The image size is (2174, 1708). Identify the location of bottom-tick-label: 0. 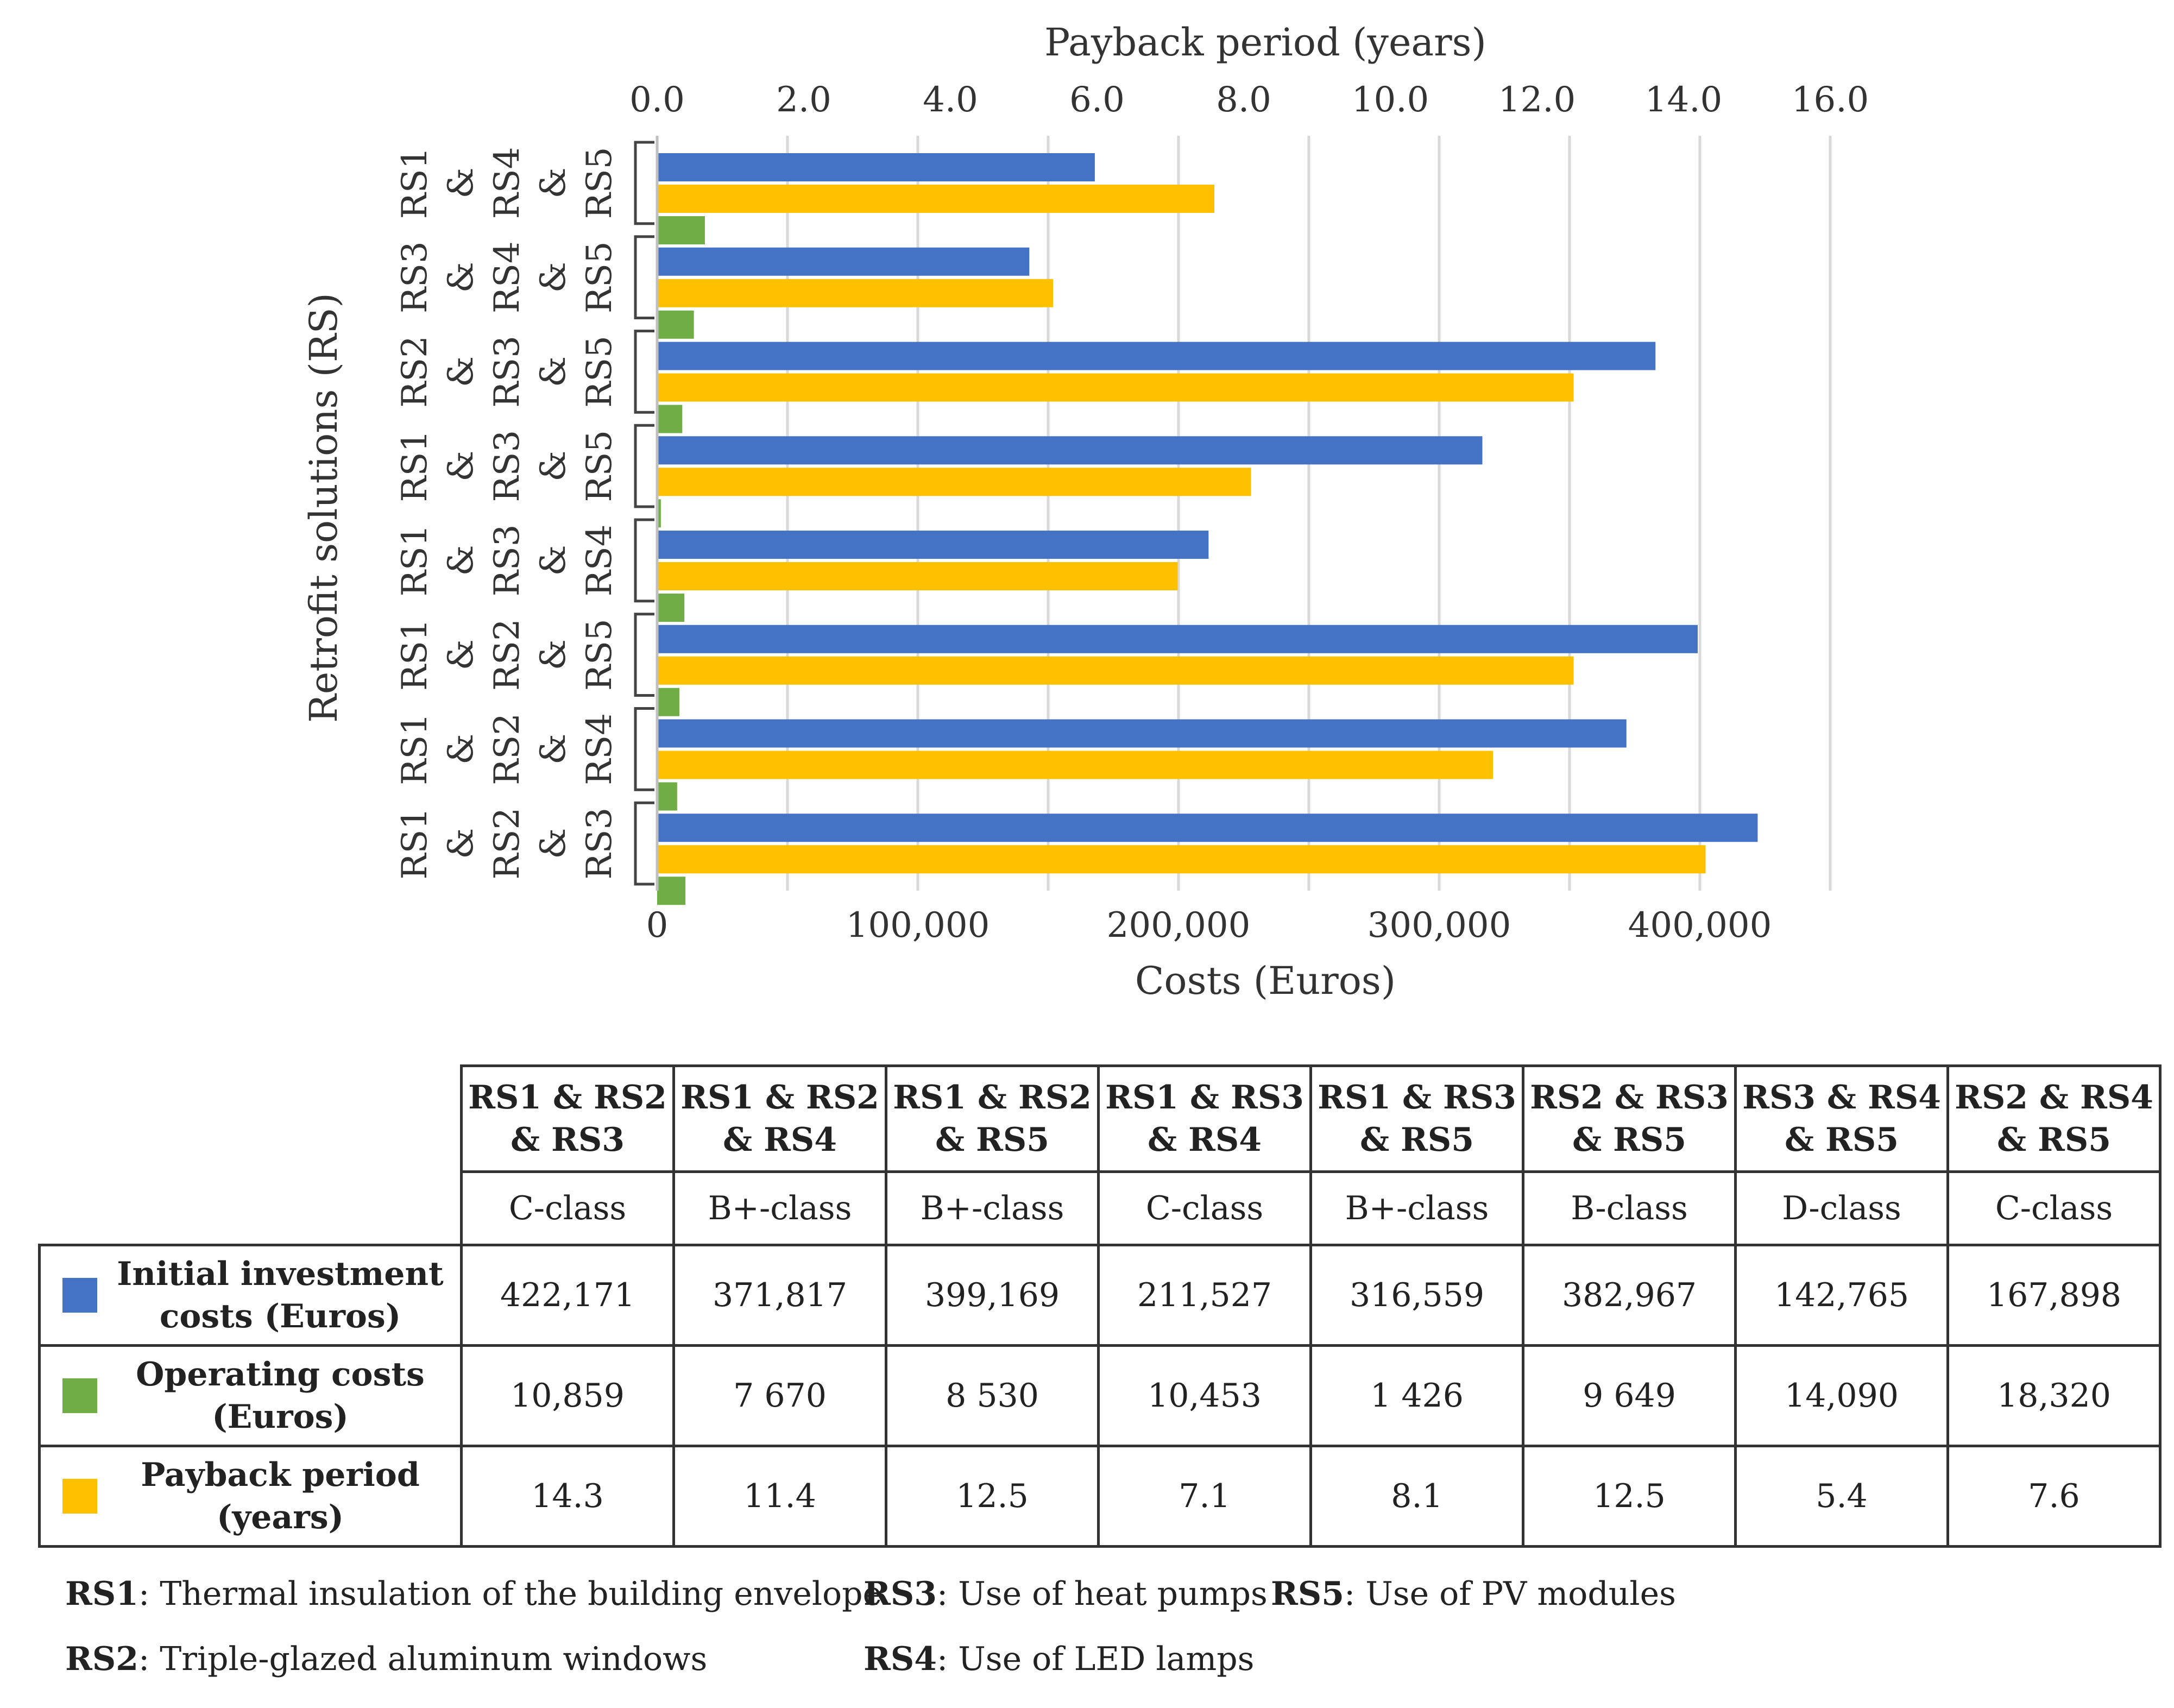
(657, 925).